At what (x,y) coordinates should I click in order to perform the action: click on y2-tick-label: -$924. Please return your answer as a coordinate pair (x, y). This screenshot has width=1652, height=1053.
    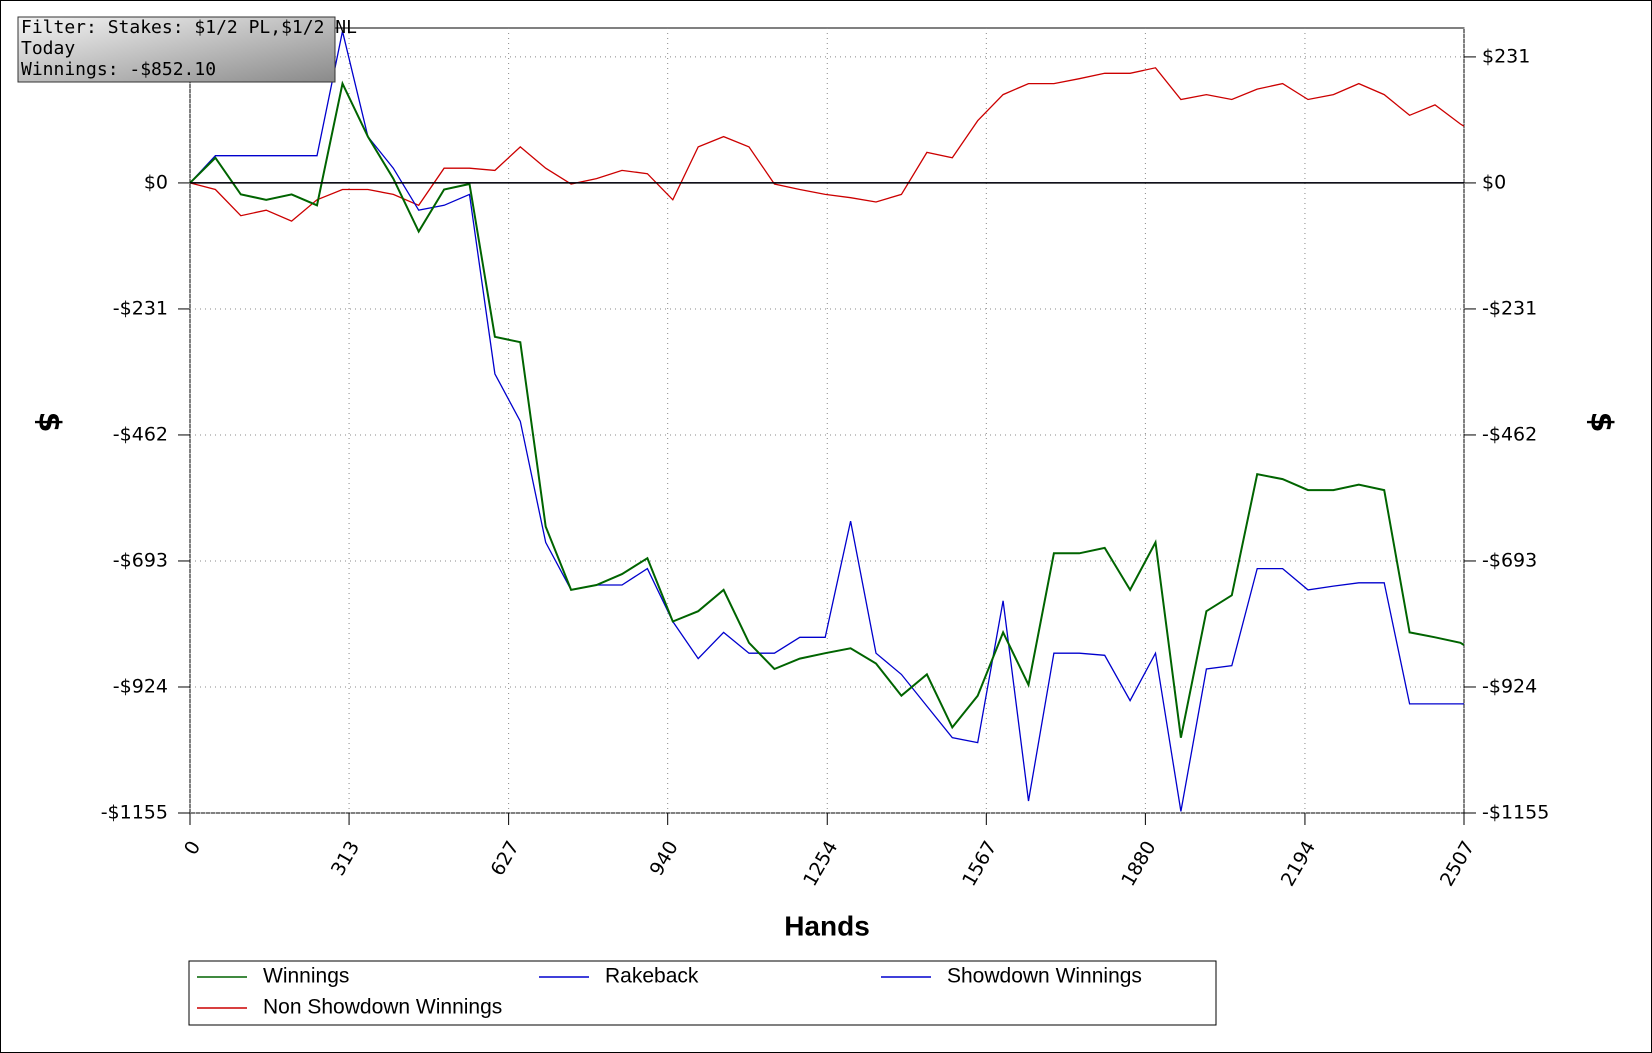
    Looking at the image, I should click on (1509, 686).